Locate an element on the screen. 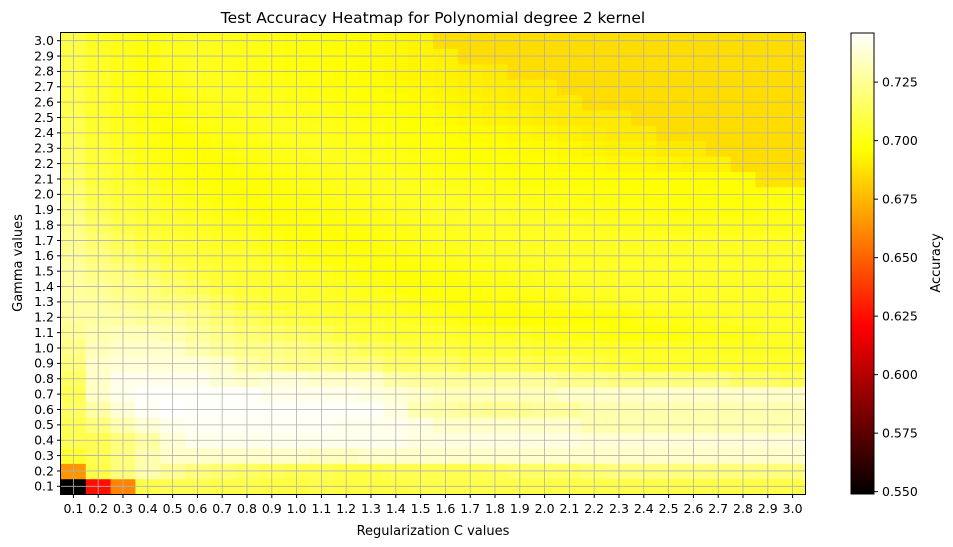 The height and width of the screenshot is (547, 953). colorbar-tick-label: 0.625 is located at coordinates (900, 315).